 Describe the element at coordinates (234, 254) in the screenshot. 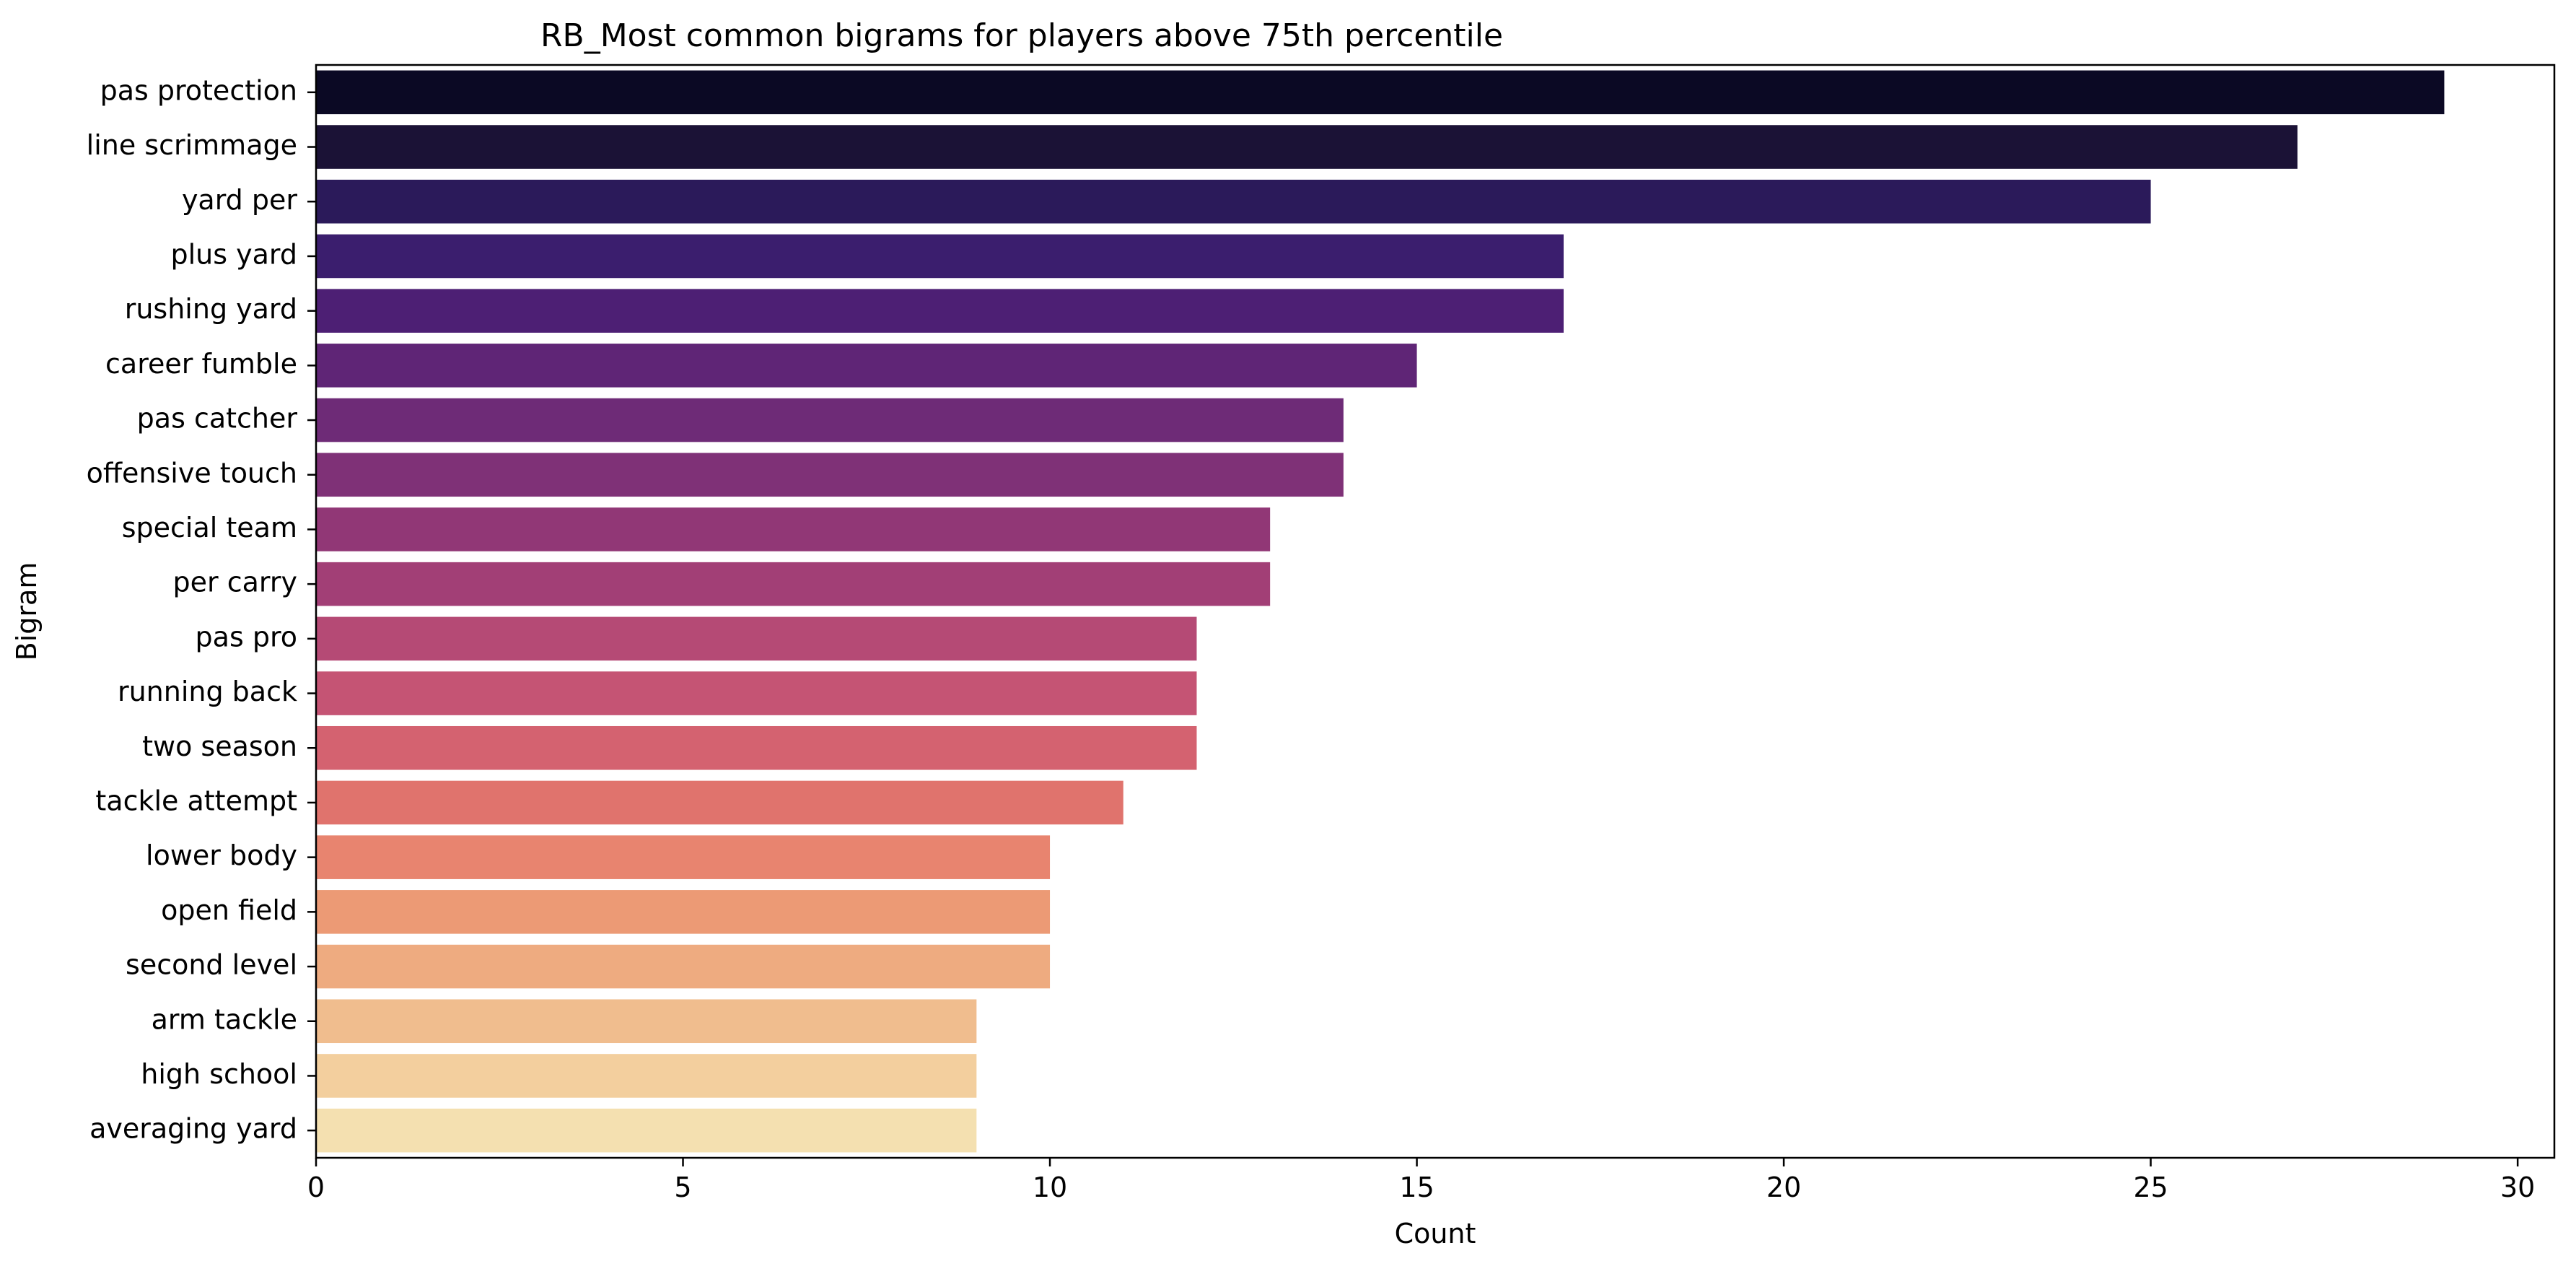

I see `y-tick-label: plus yard` at that location.